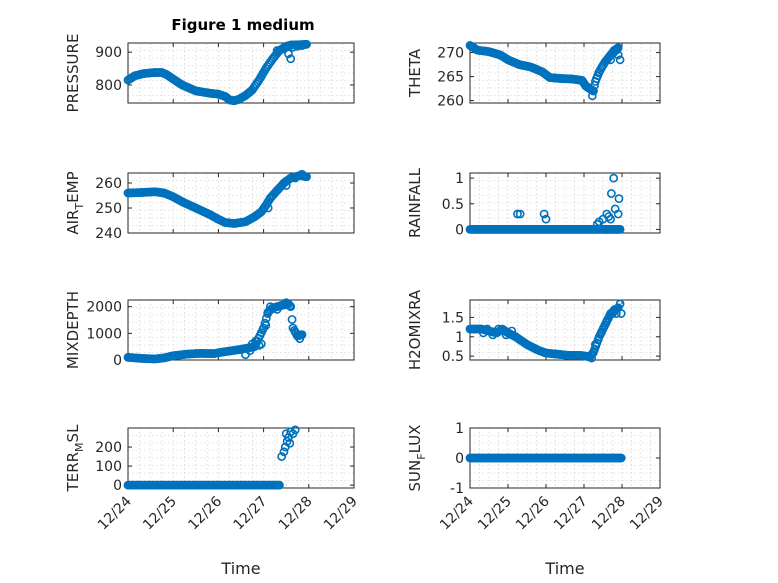 This screenshot has width=778, height=583. Describe the element at coordinates (415, 329) in the screenshot. I see `y-axis-label: H2OMIXRA` at that location.